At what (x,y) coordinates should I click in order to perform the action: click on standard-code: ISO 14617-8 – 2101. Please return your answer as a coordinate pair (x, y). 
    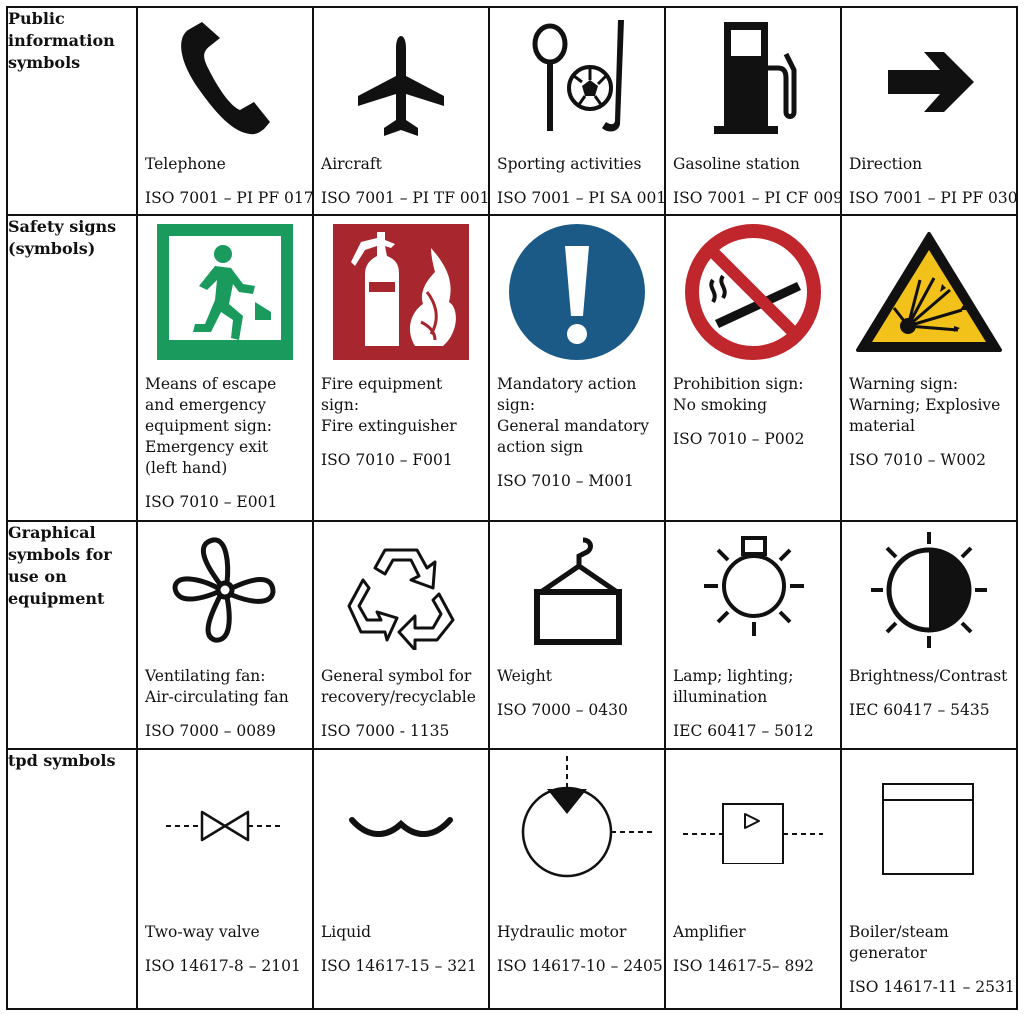
    Looking at the image, I should click on (223, 965).